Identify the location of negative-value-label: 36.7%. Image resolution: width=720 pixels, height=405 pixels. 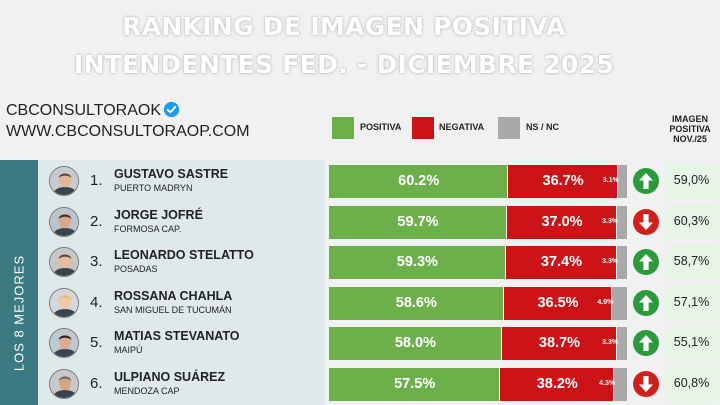
(563, 181).